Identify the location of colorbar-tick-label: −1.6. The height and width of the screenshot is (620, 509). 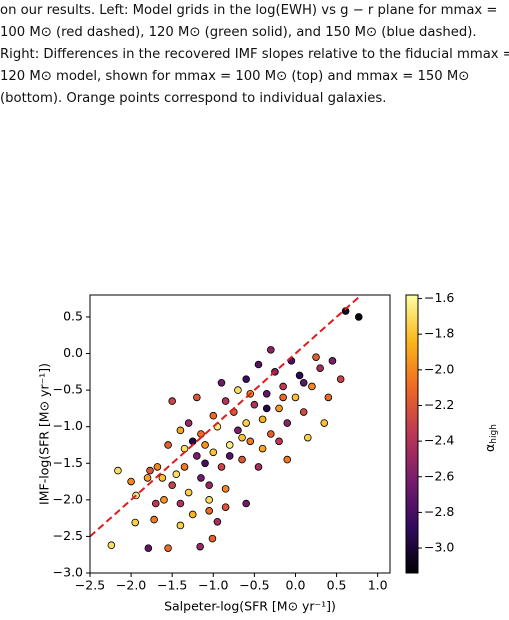
(439, 297).